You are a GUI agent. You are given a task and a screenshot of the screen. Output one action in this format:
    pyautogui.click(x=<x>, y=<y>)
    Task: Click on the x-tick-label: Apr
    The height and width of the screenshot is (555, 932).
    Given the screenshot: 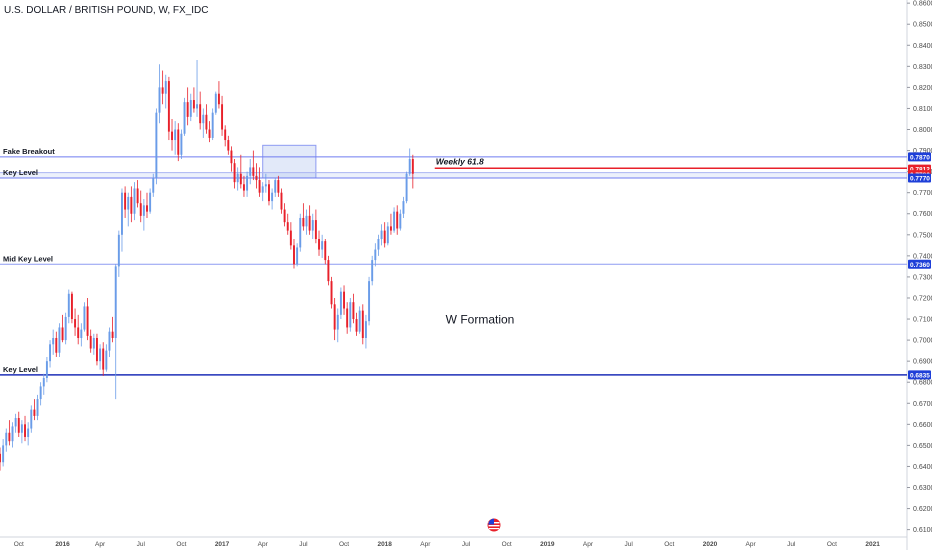 What is the action you would take?
    pyautogui.click(x=100, y=544)
    